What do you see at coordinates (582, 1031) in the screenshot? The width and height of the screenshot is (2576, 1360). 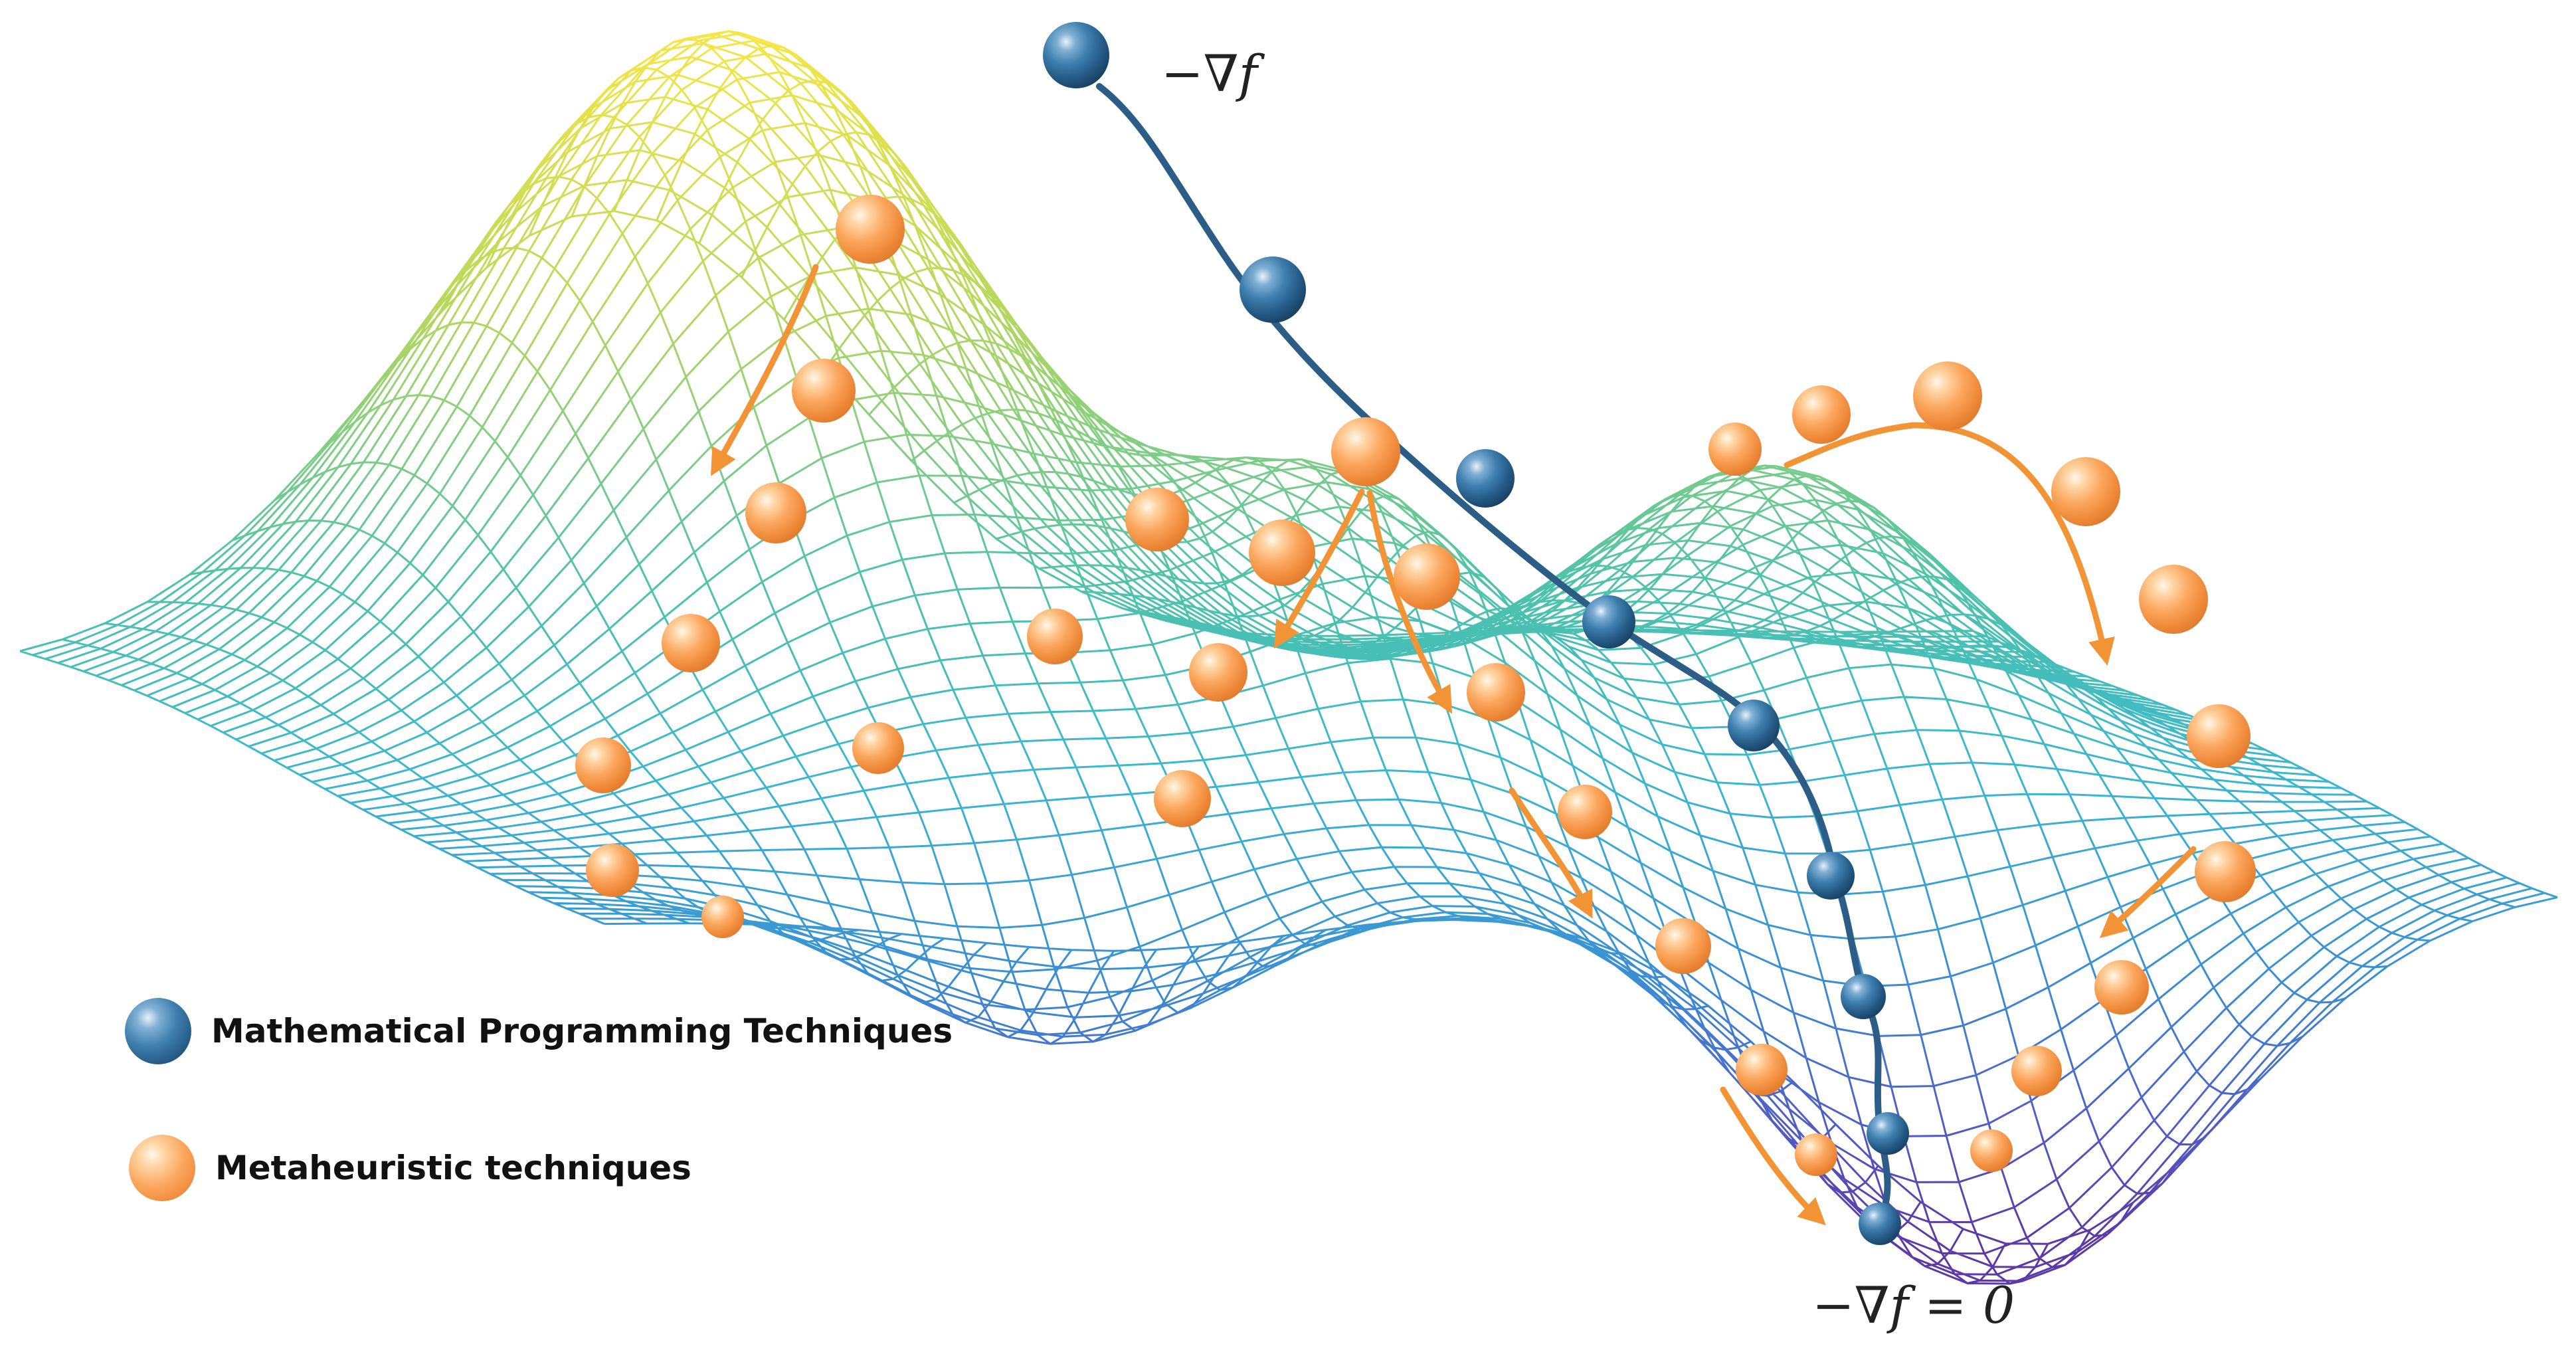 I see `legend-label-math: Mathematical Programming Techniques` at bounding box center [582, 1031].